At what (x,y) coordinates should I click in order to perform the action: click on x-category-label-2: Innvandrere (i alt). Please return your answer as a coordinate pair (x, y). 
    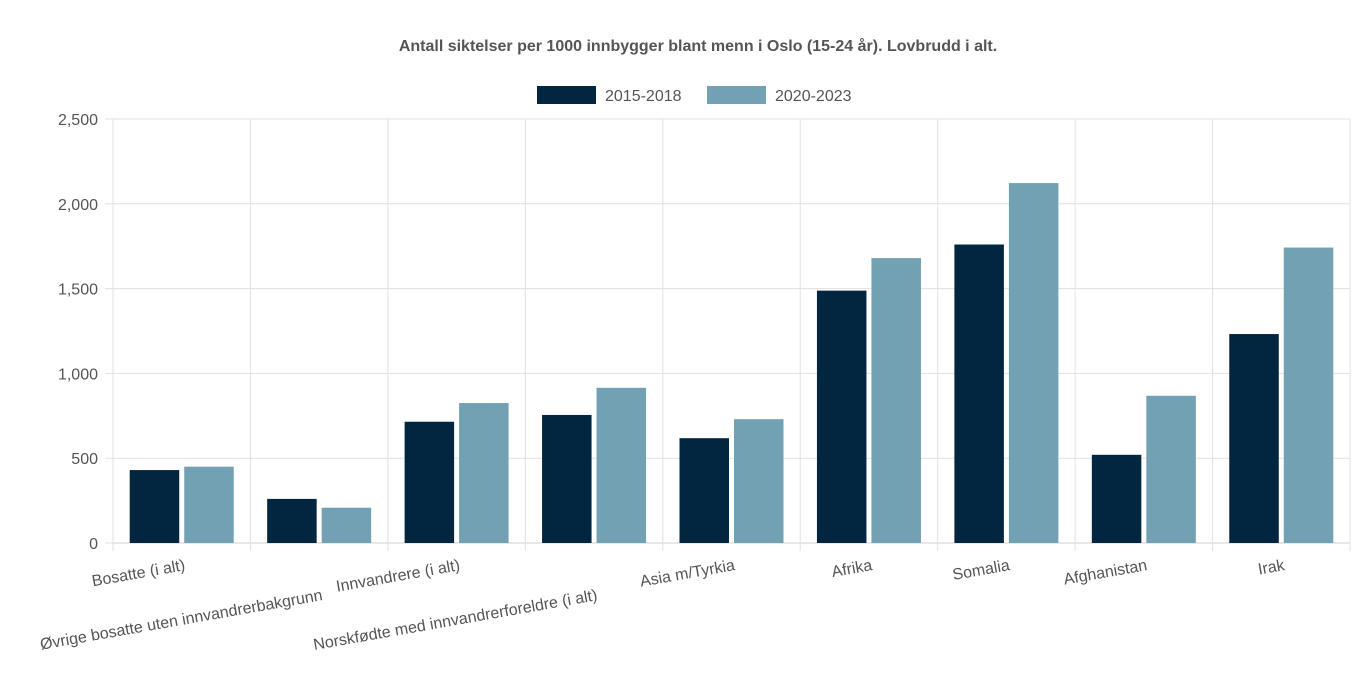
    Looking at the image, I should click on (398, 576).